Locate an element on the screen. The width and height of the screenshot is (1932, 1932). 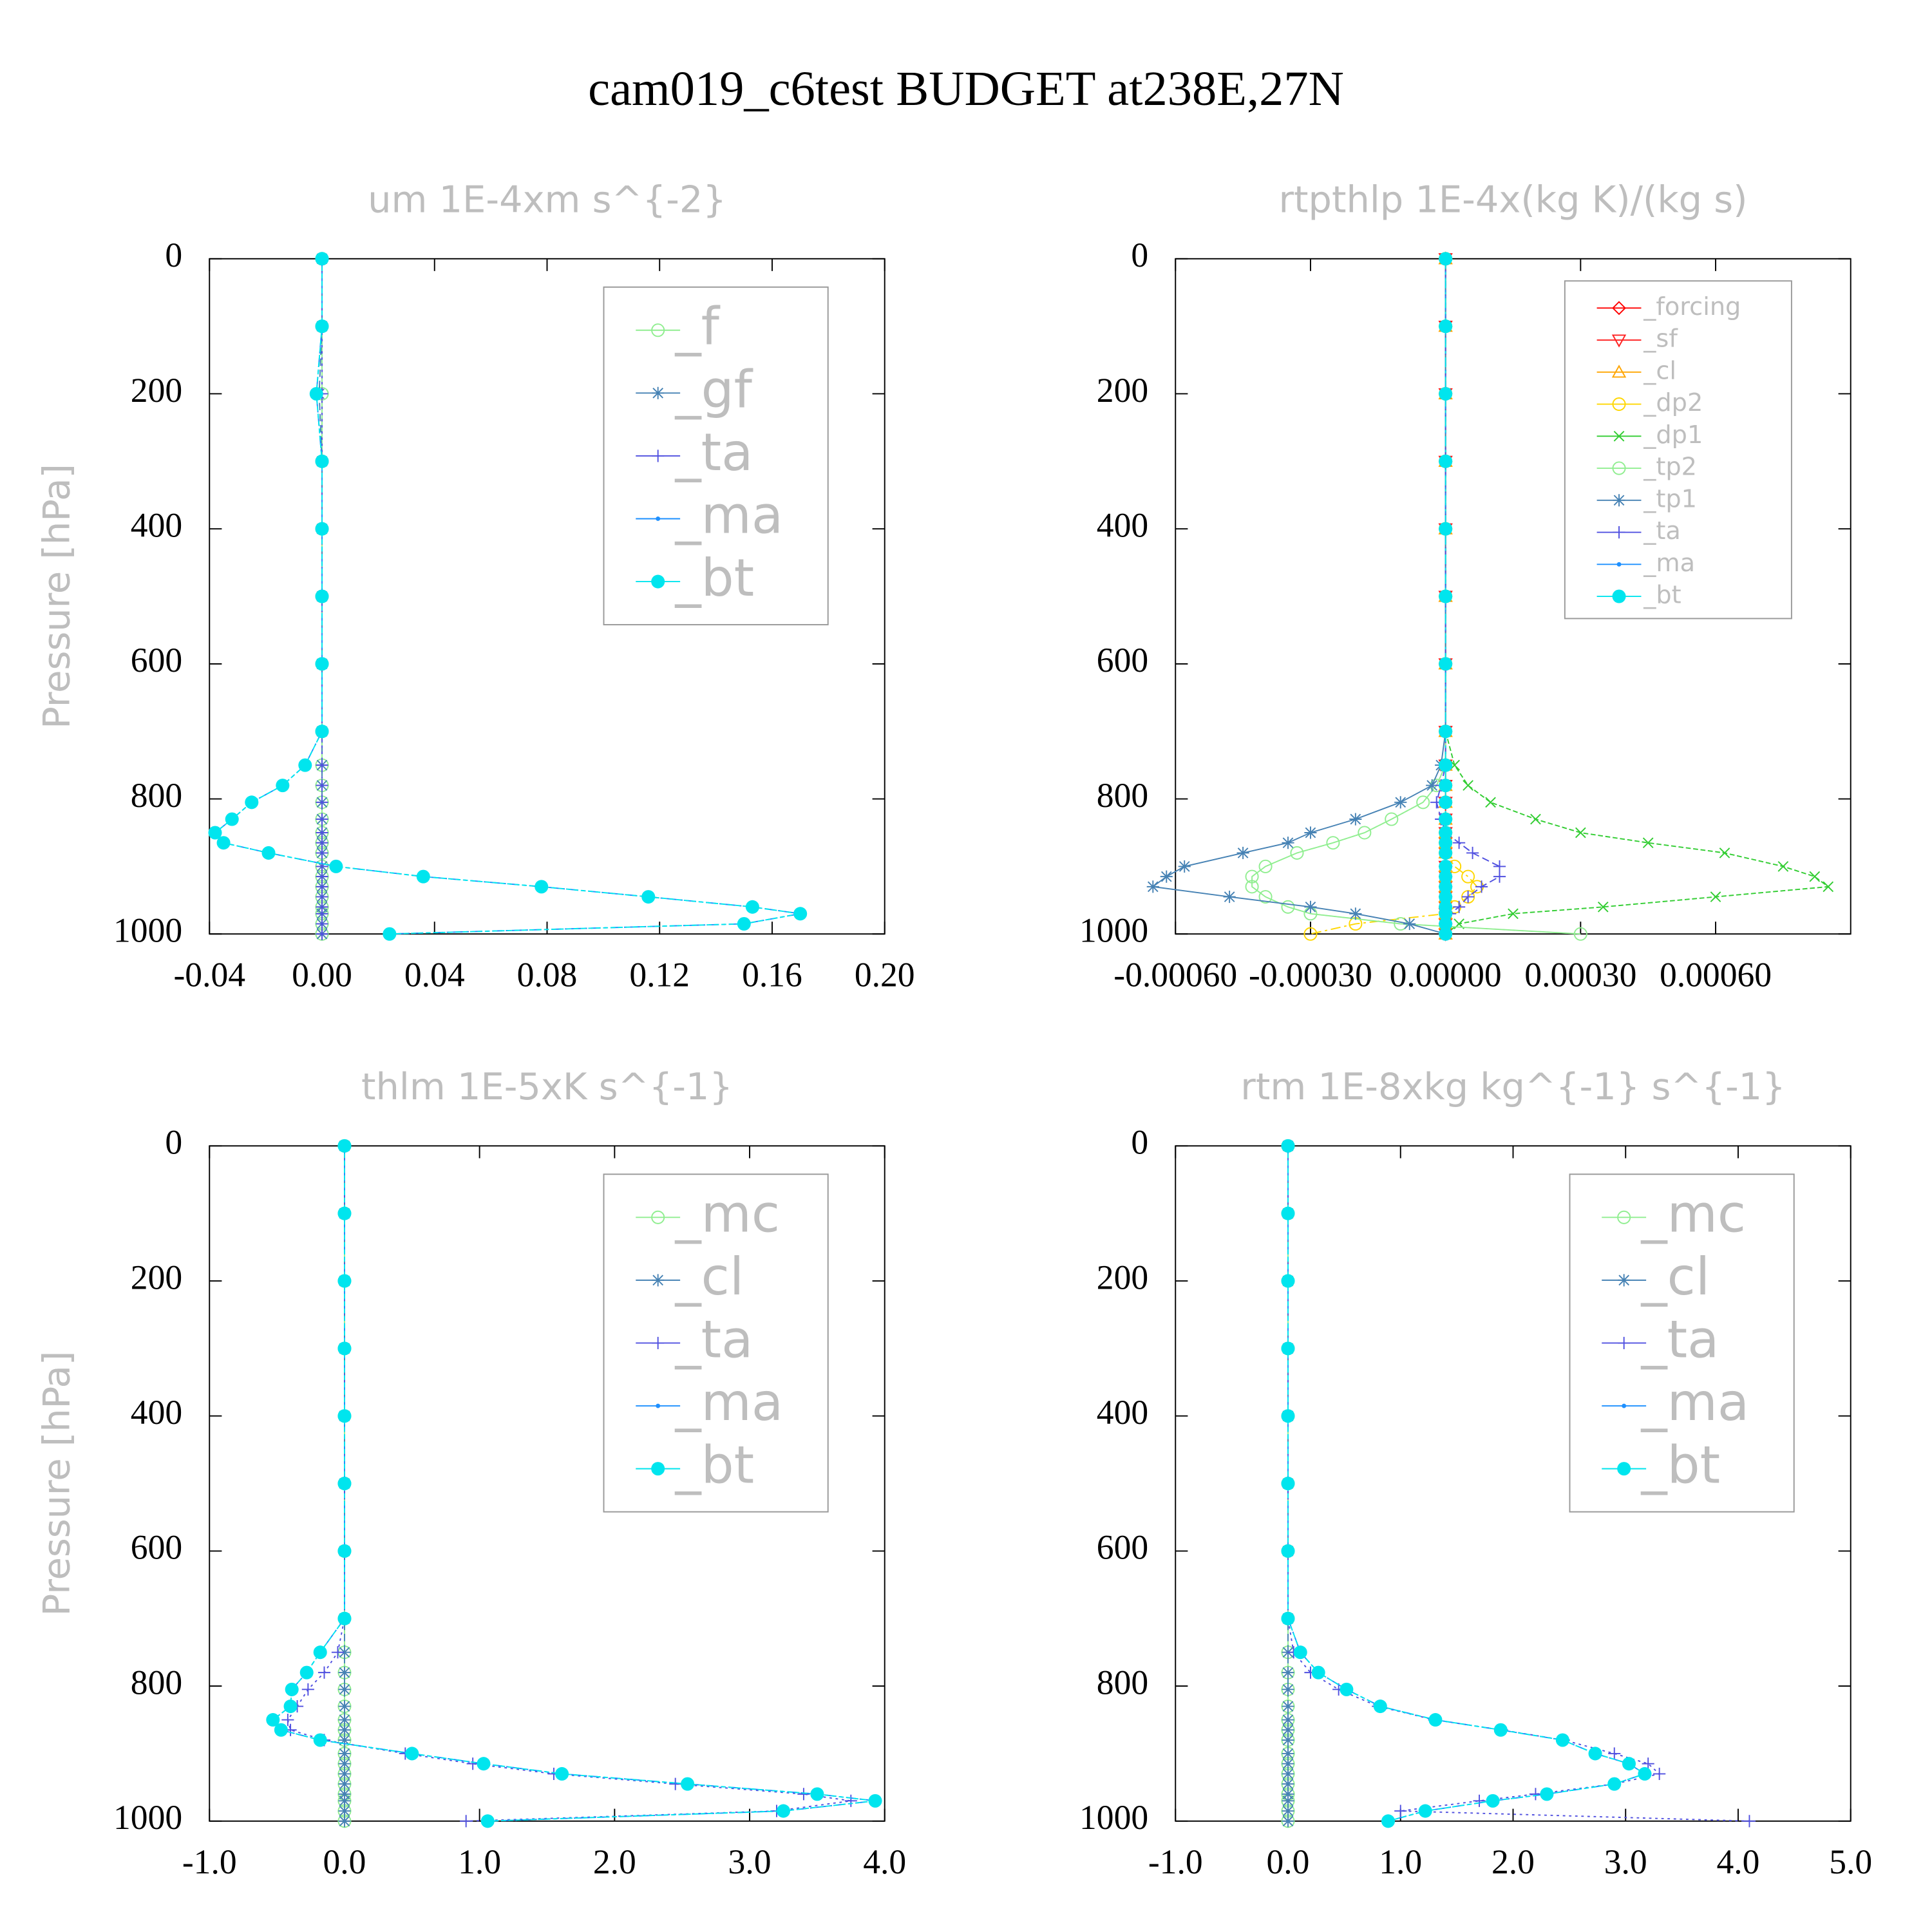
legend-label: _ma is located at coordinates (1694, 1402).